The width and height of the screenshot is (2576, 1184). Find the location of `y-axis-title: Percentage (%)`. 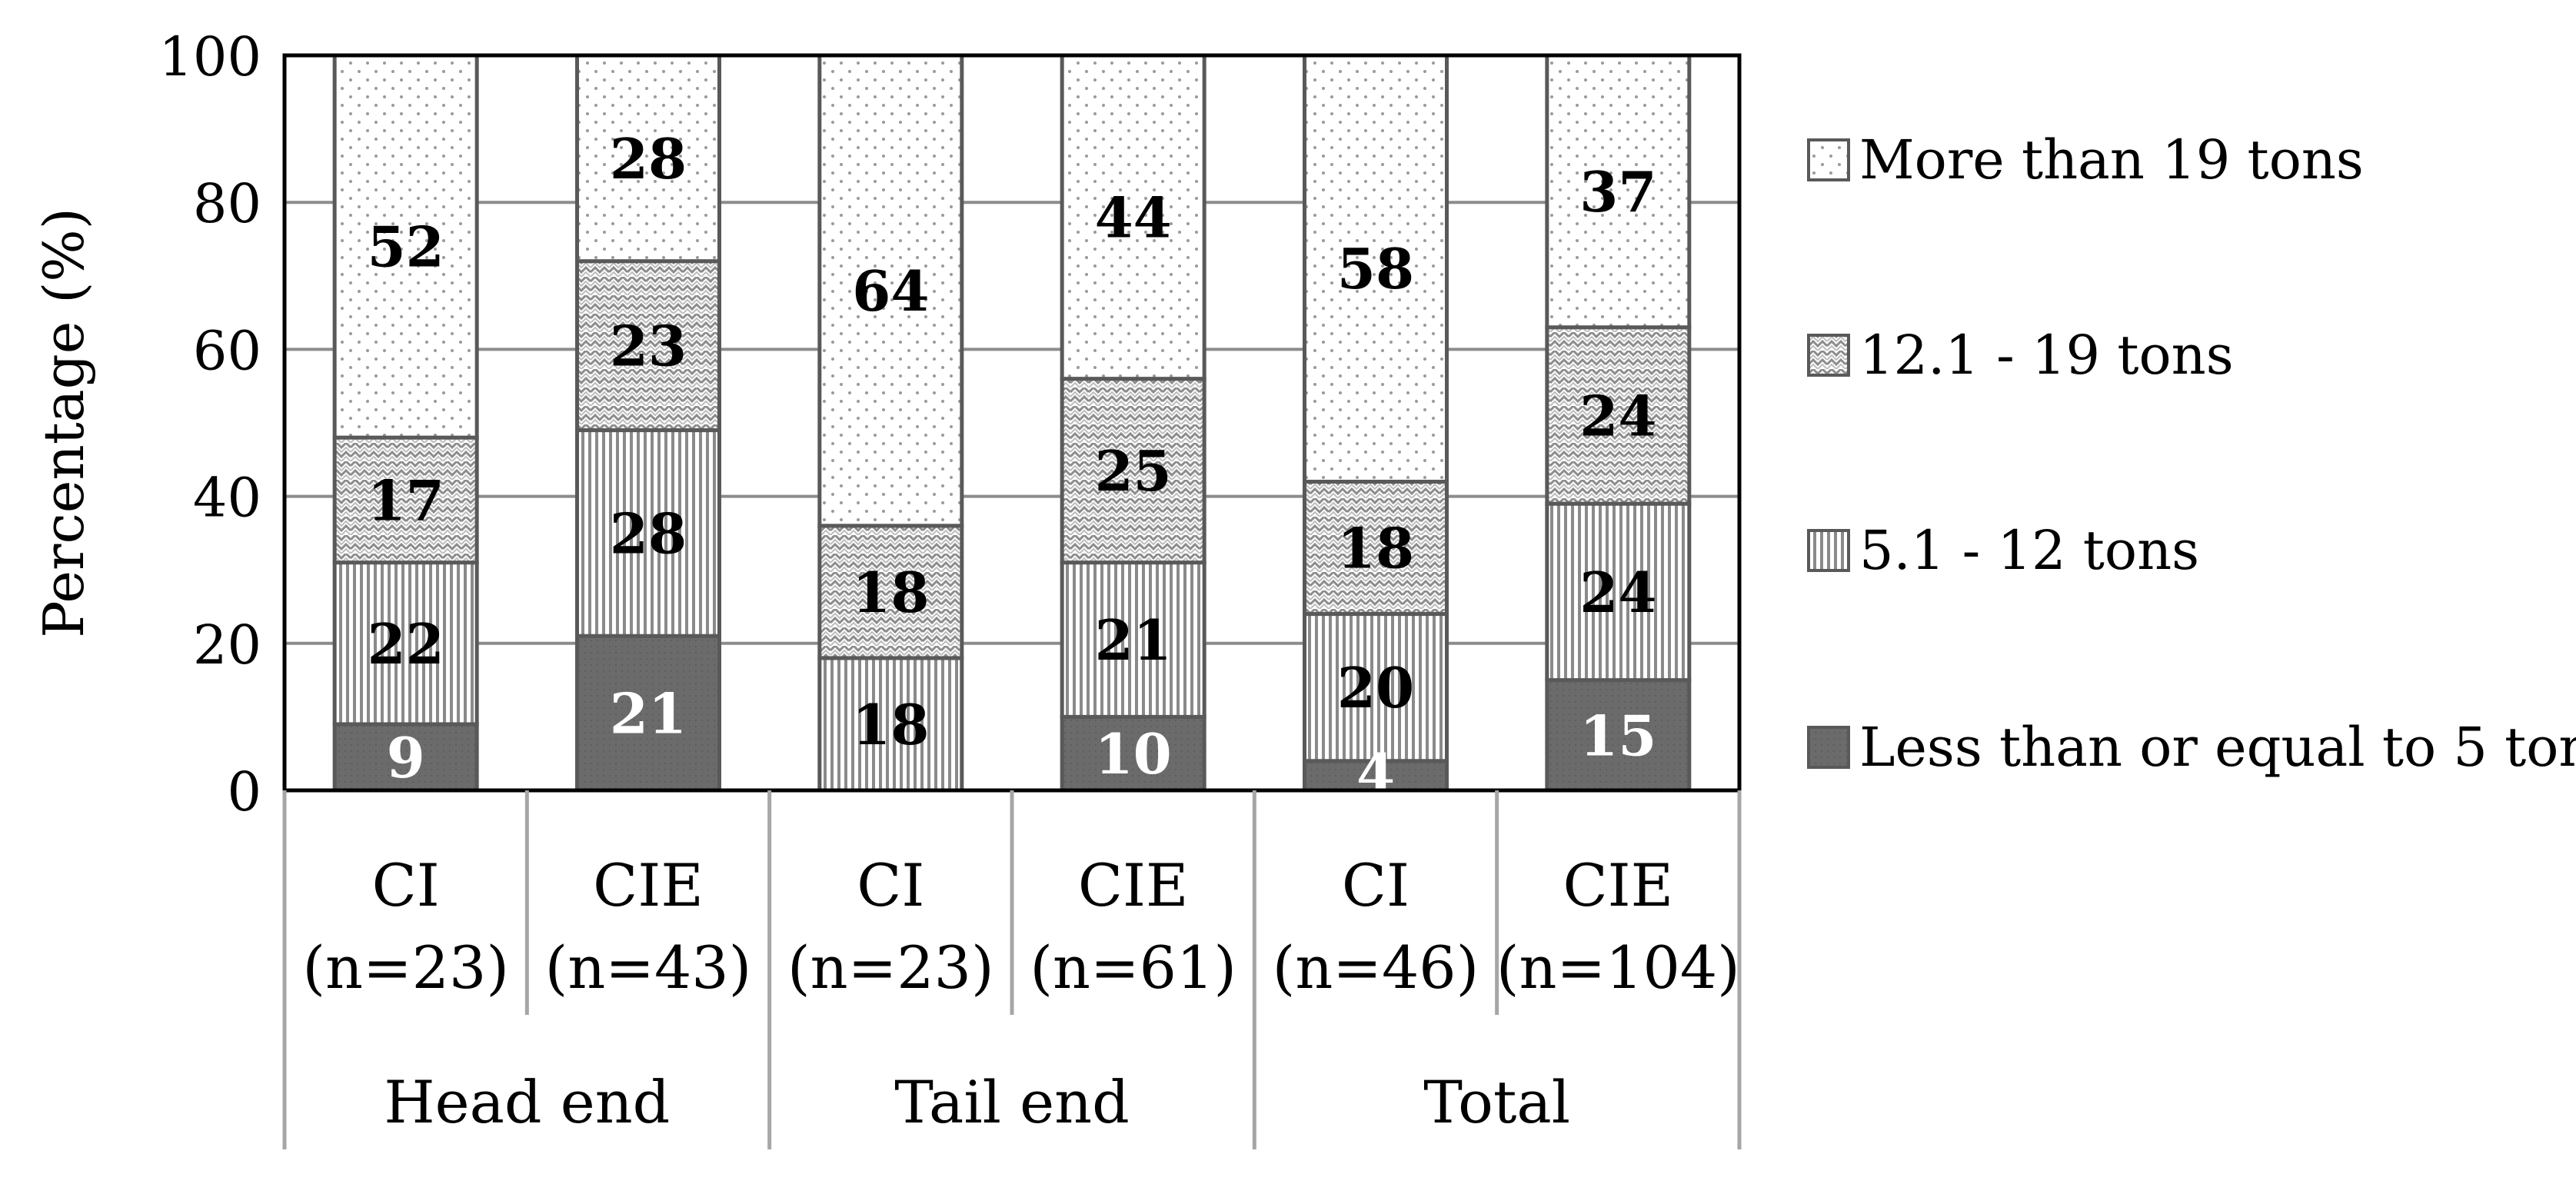

y-axis-title: Percentage (%) is located at coordinates (64, 423).